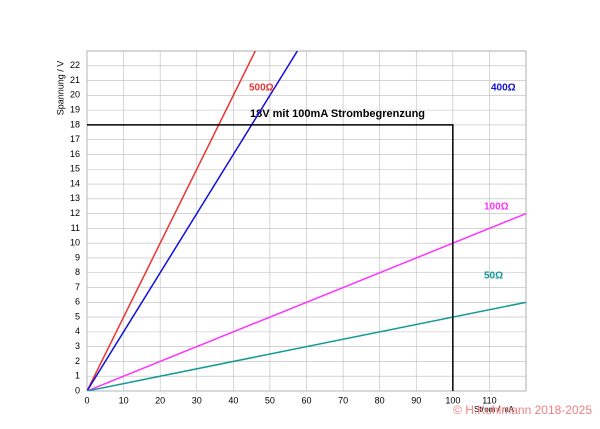 The width and height of the screenshot is (600, 429). Describe the element at coordinates (75, 169) in the screenshot. I see `y-tick-label: 15` at that location.